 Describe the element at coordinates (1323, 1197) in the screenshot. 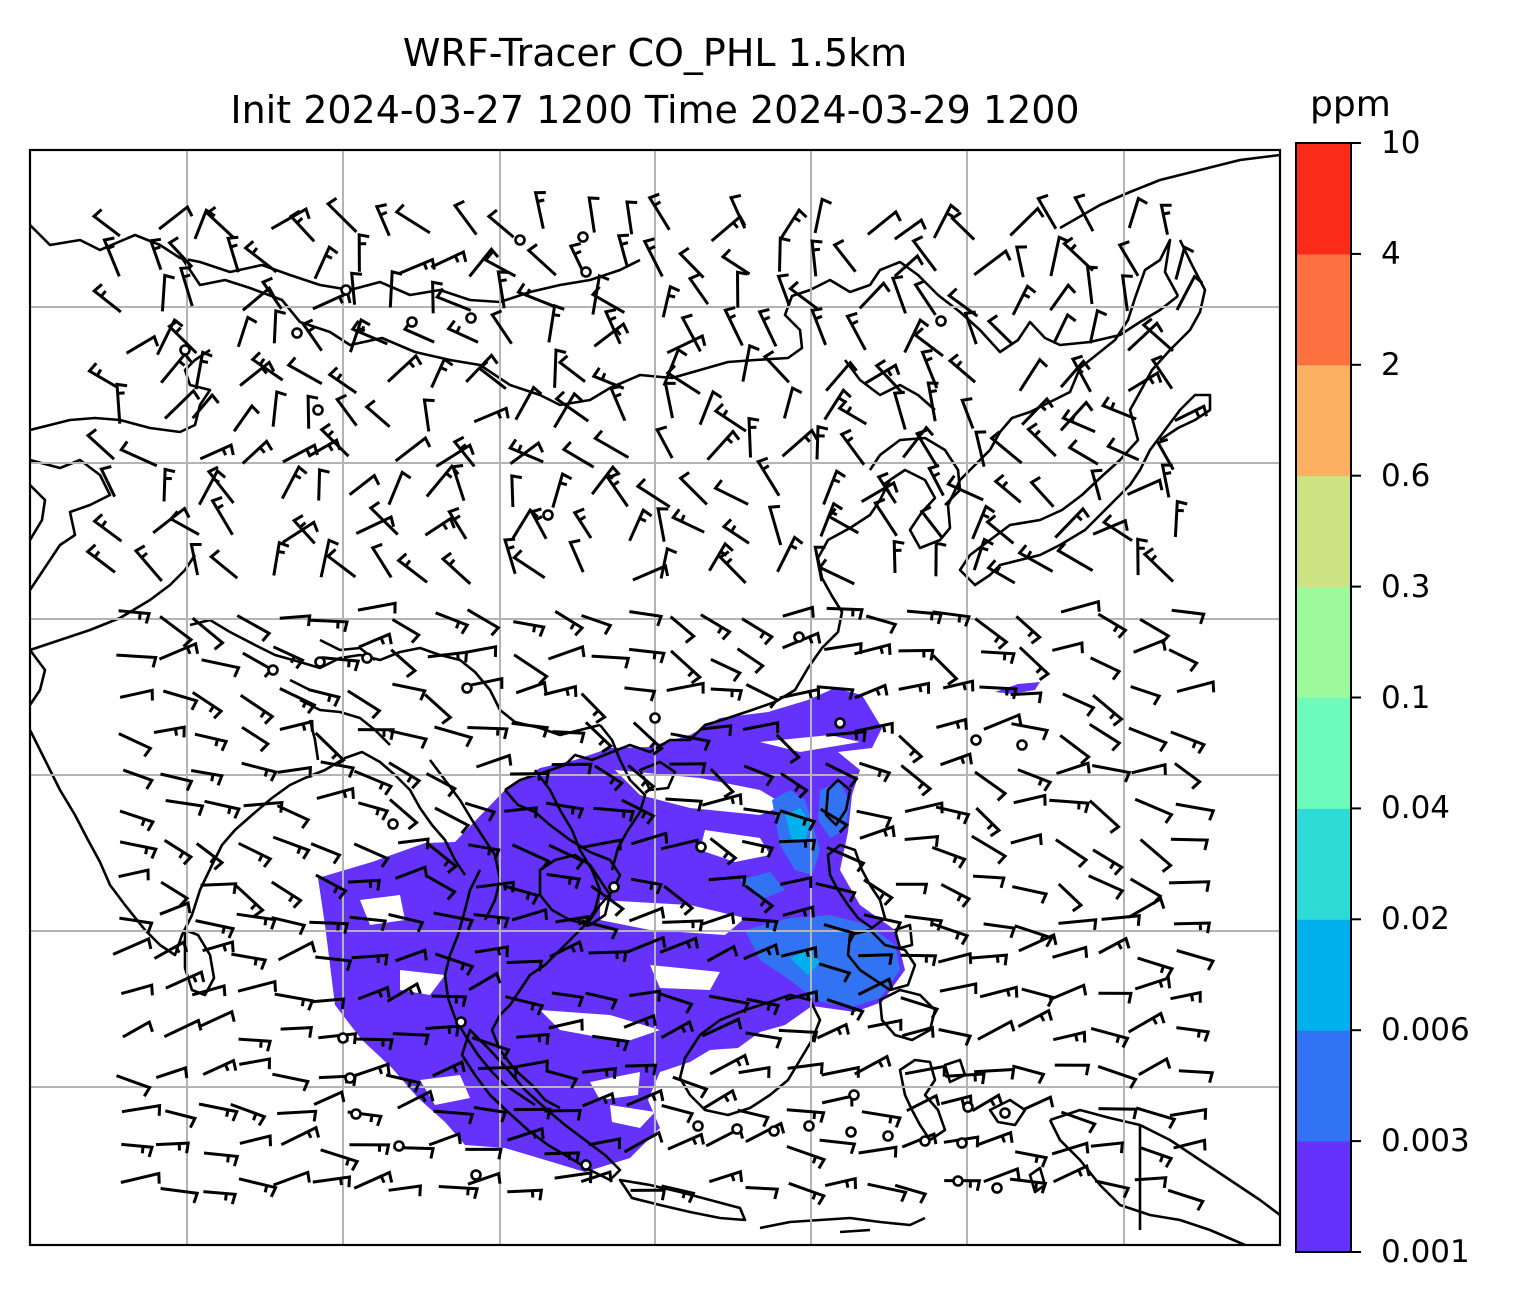

I see `colorbar-band` at that location.